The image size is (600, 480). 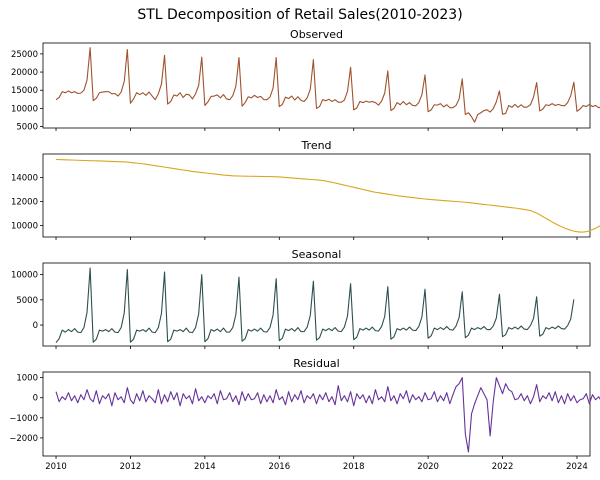 What do you see at coordinates (354, 467) in the screenshot?
I see `x-tick-label: 2018` at bounding box center [354, 467].